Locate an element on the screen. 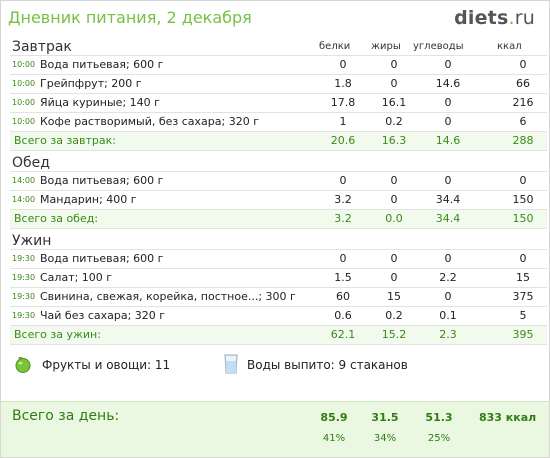 This screenshot has height=458, width=550. food-carbs: 34.4 is located at coordinates (448, 199).